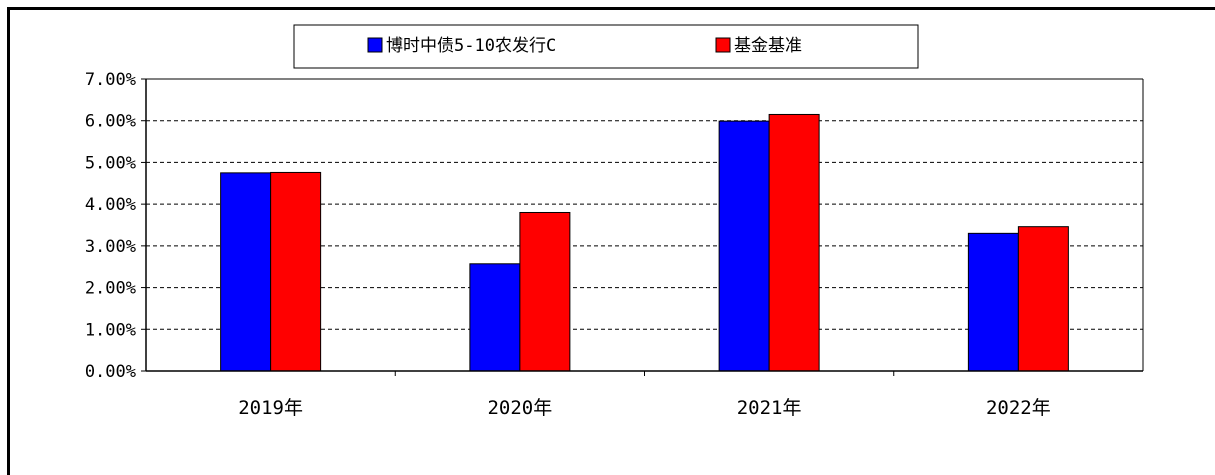 Image resolution: width=1215 pixels, height=475 pixels. I want to click on legend-box, so click(606, 46).